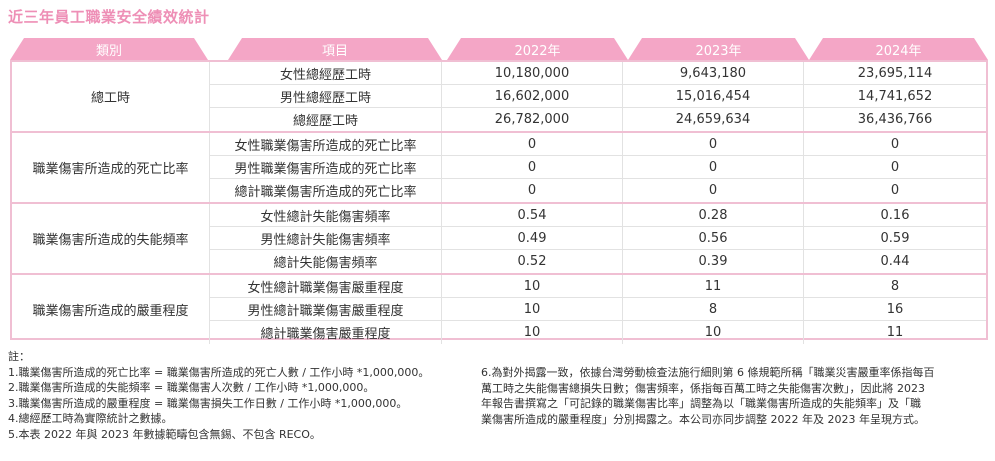 This screenshot has height=461, width=995. I want to click on table-row: 男性職業傷害所造成的死亡比率 0 0 0, so click(598, 167).